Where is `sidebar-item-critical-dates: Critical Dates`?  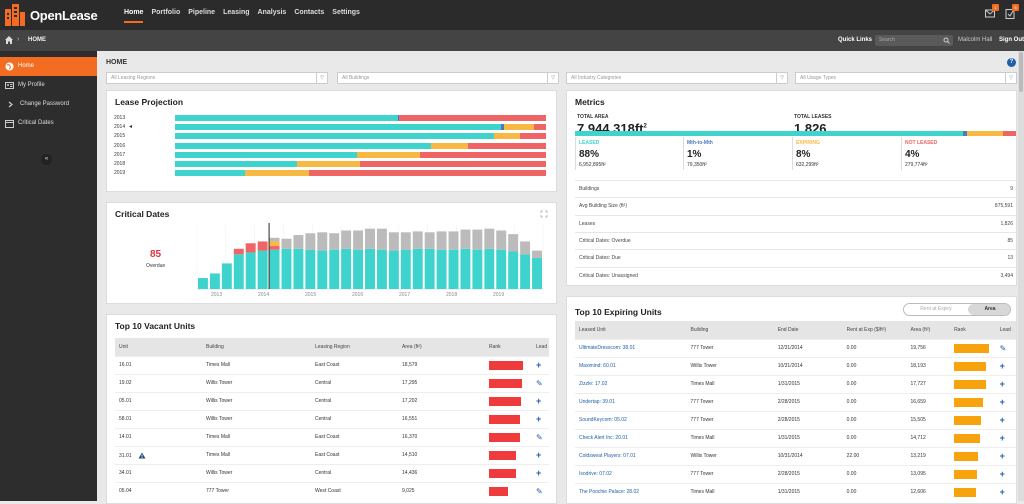
sidebar-item-critical-dates: Critical Dates is located at coordinates (48, 123).